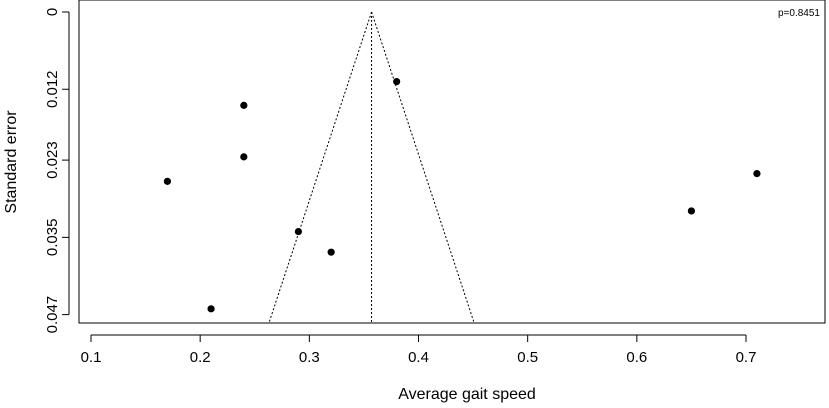  Describe the element at coordinates (799, 13) in the screenshot. I see `p-value-annotation: p=0.8451` at that location.